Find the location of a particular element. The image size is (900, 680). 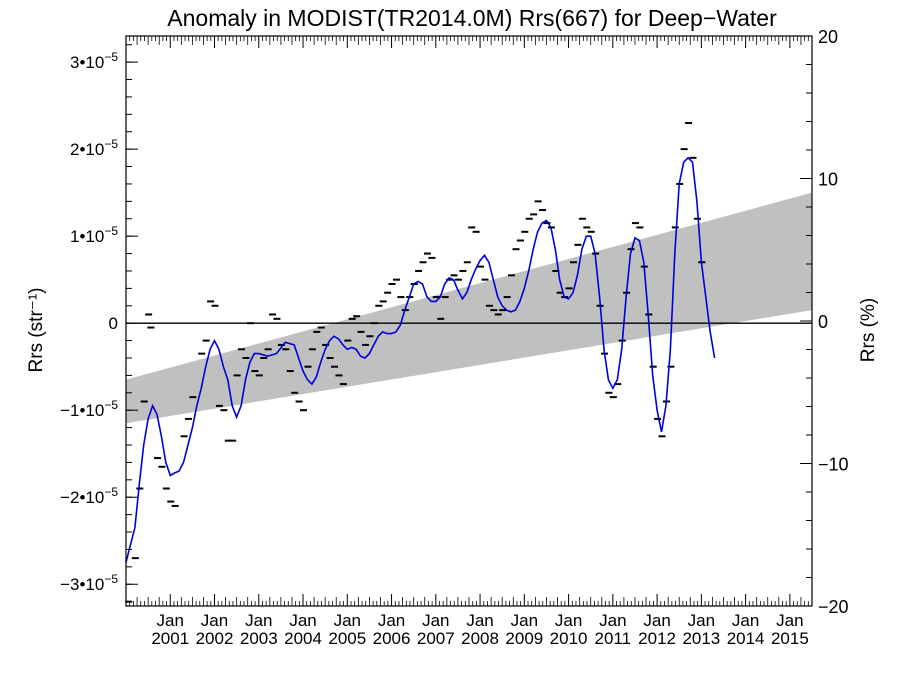

x-tick-label-year: 2008 is located at coordinates (480, 638).